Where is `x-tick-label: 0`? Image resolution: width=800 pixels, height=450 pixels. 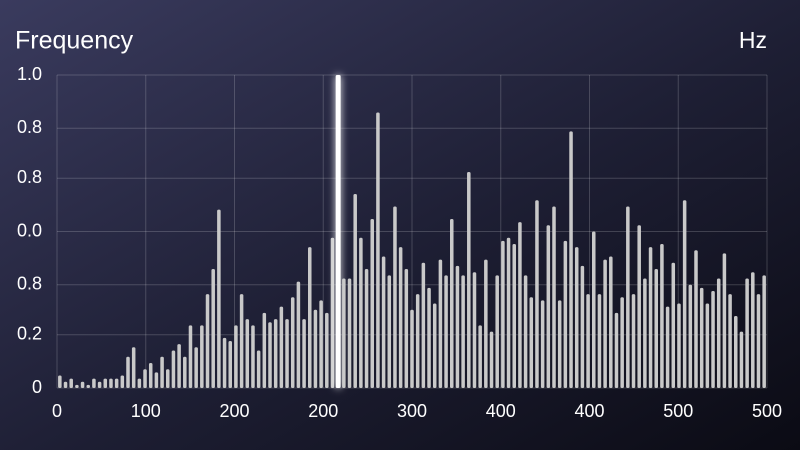
x-tick-label: 0 is located at coordinates (57, 411).